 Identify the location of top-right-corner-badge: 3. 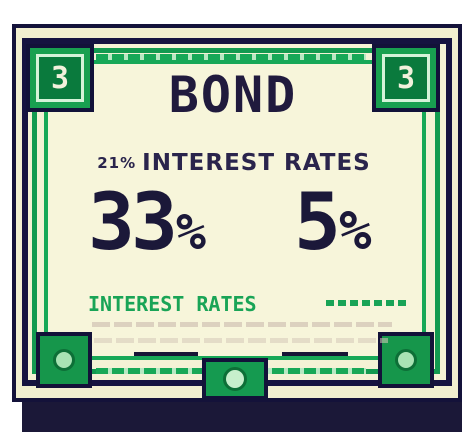
(406, 78).